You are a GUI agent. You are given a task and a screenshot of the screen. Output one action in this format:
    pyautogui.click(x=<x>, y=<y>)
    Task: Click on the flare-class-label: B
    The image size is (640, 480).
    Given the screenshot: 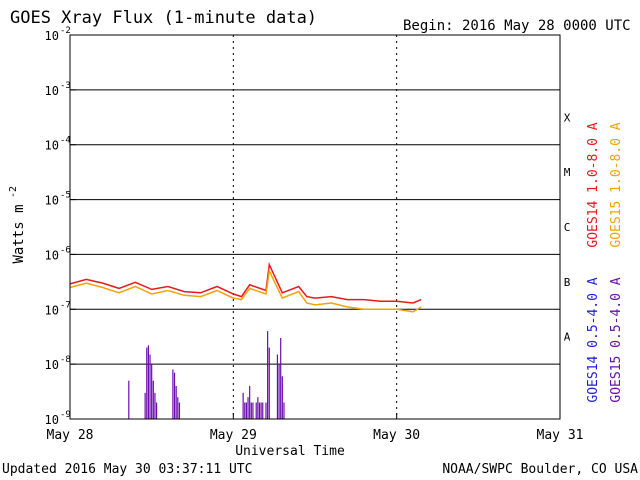 What is the action you would take?
    pyautogui.click(x=567, y=282)
    